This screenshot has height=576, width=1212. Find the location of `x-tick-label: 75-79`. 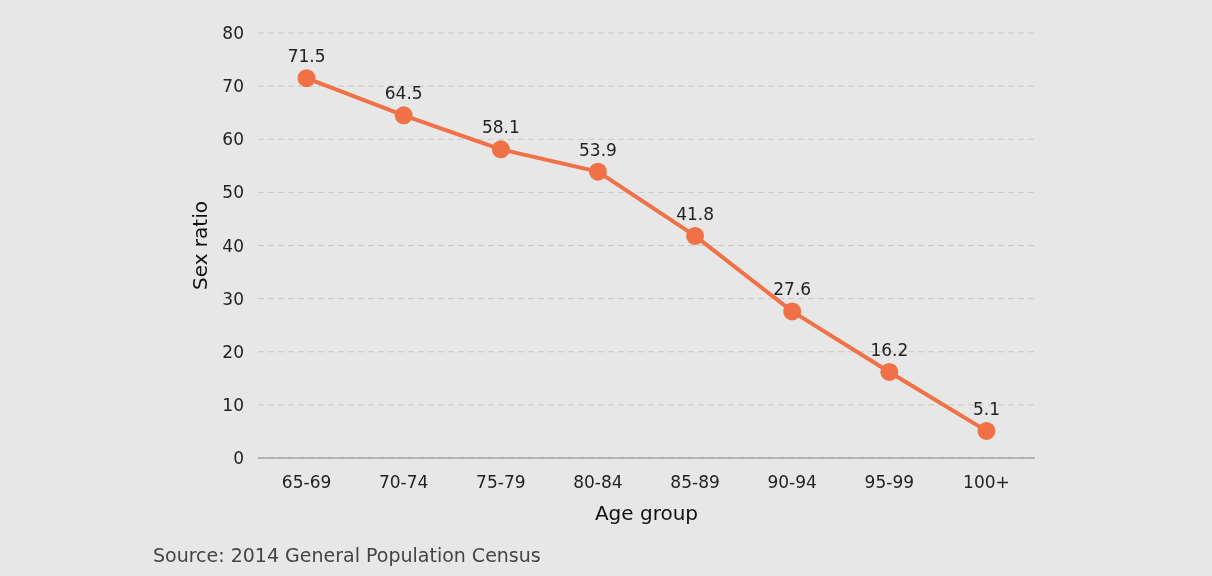

x-tick-label: 75-79 is located at coordinates (501, 482).